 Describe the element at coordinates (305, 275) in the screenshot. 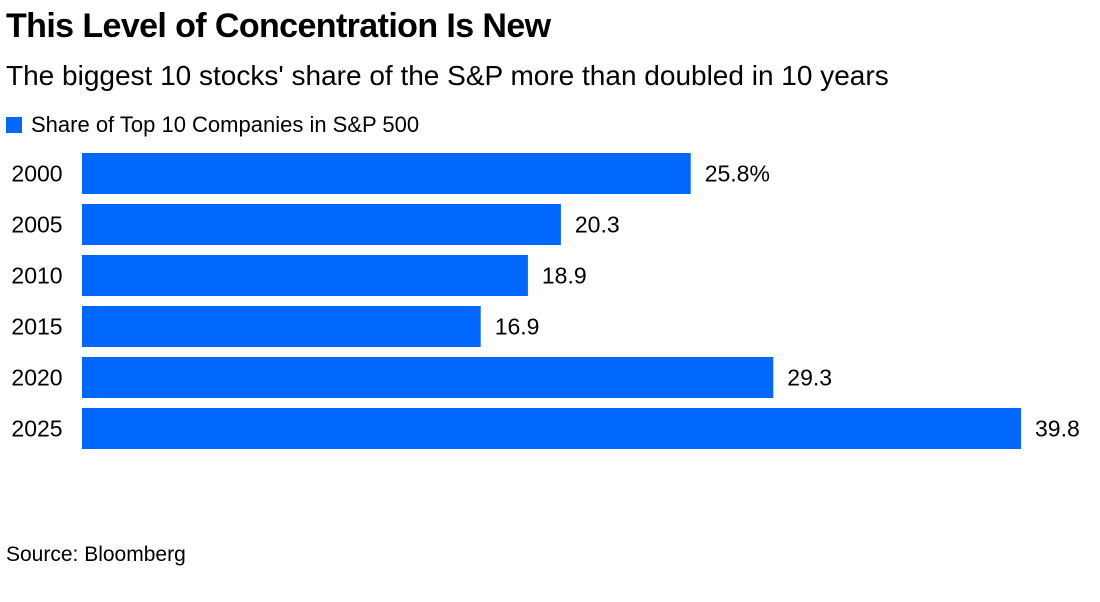

I see `bar-2010` at that location.